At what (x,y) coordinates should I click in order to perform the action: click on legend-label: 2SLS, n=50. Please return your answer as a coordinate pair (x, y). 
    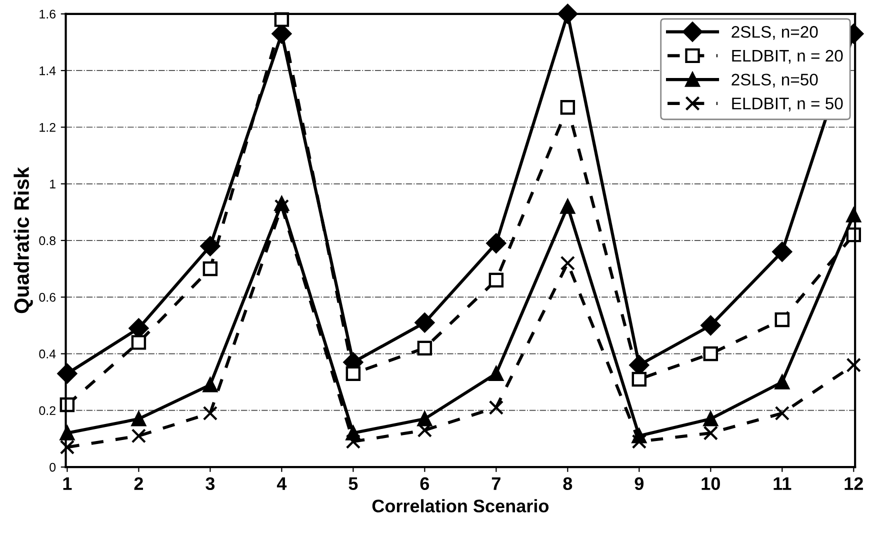
    Looking at the image, I should click on (775, 81).